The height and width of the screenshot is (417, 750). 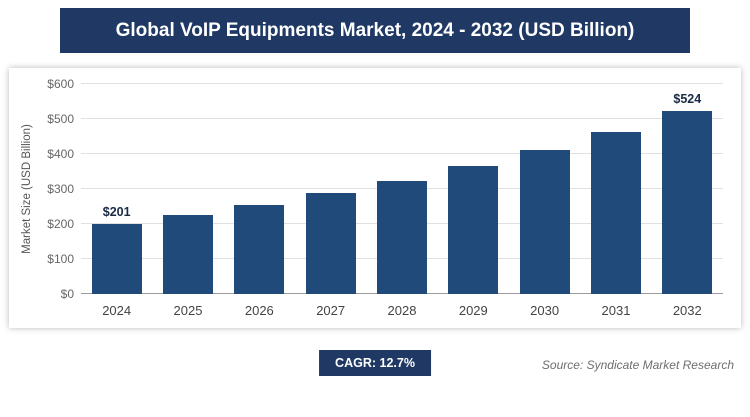 What do you see at coordinates (616, 310) in the screenshot?
I see `x-tick-label: 2031` at bounding box center [616, 310].